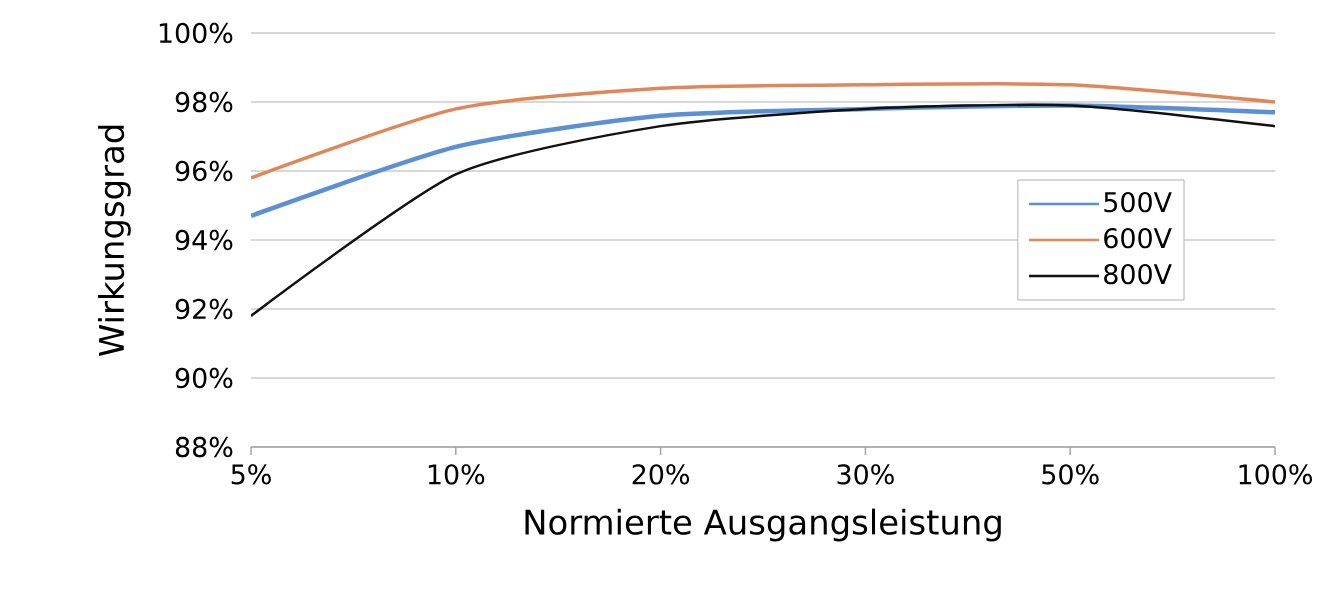 This screenshot has width=1335, height=601. What do you see at coordinates (204, 447) in the screenshot?
I see `y-tick-label: 88%` at bounding box center [204, 447].